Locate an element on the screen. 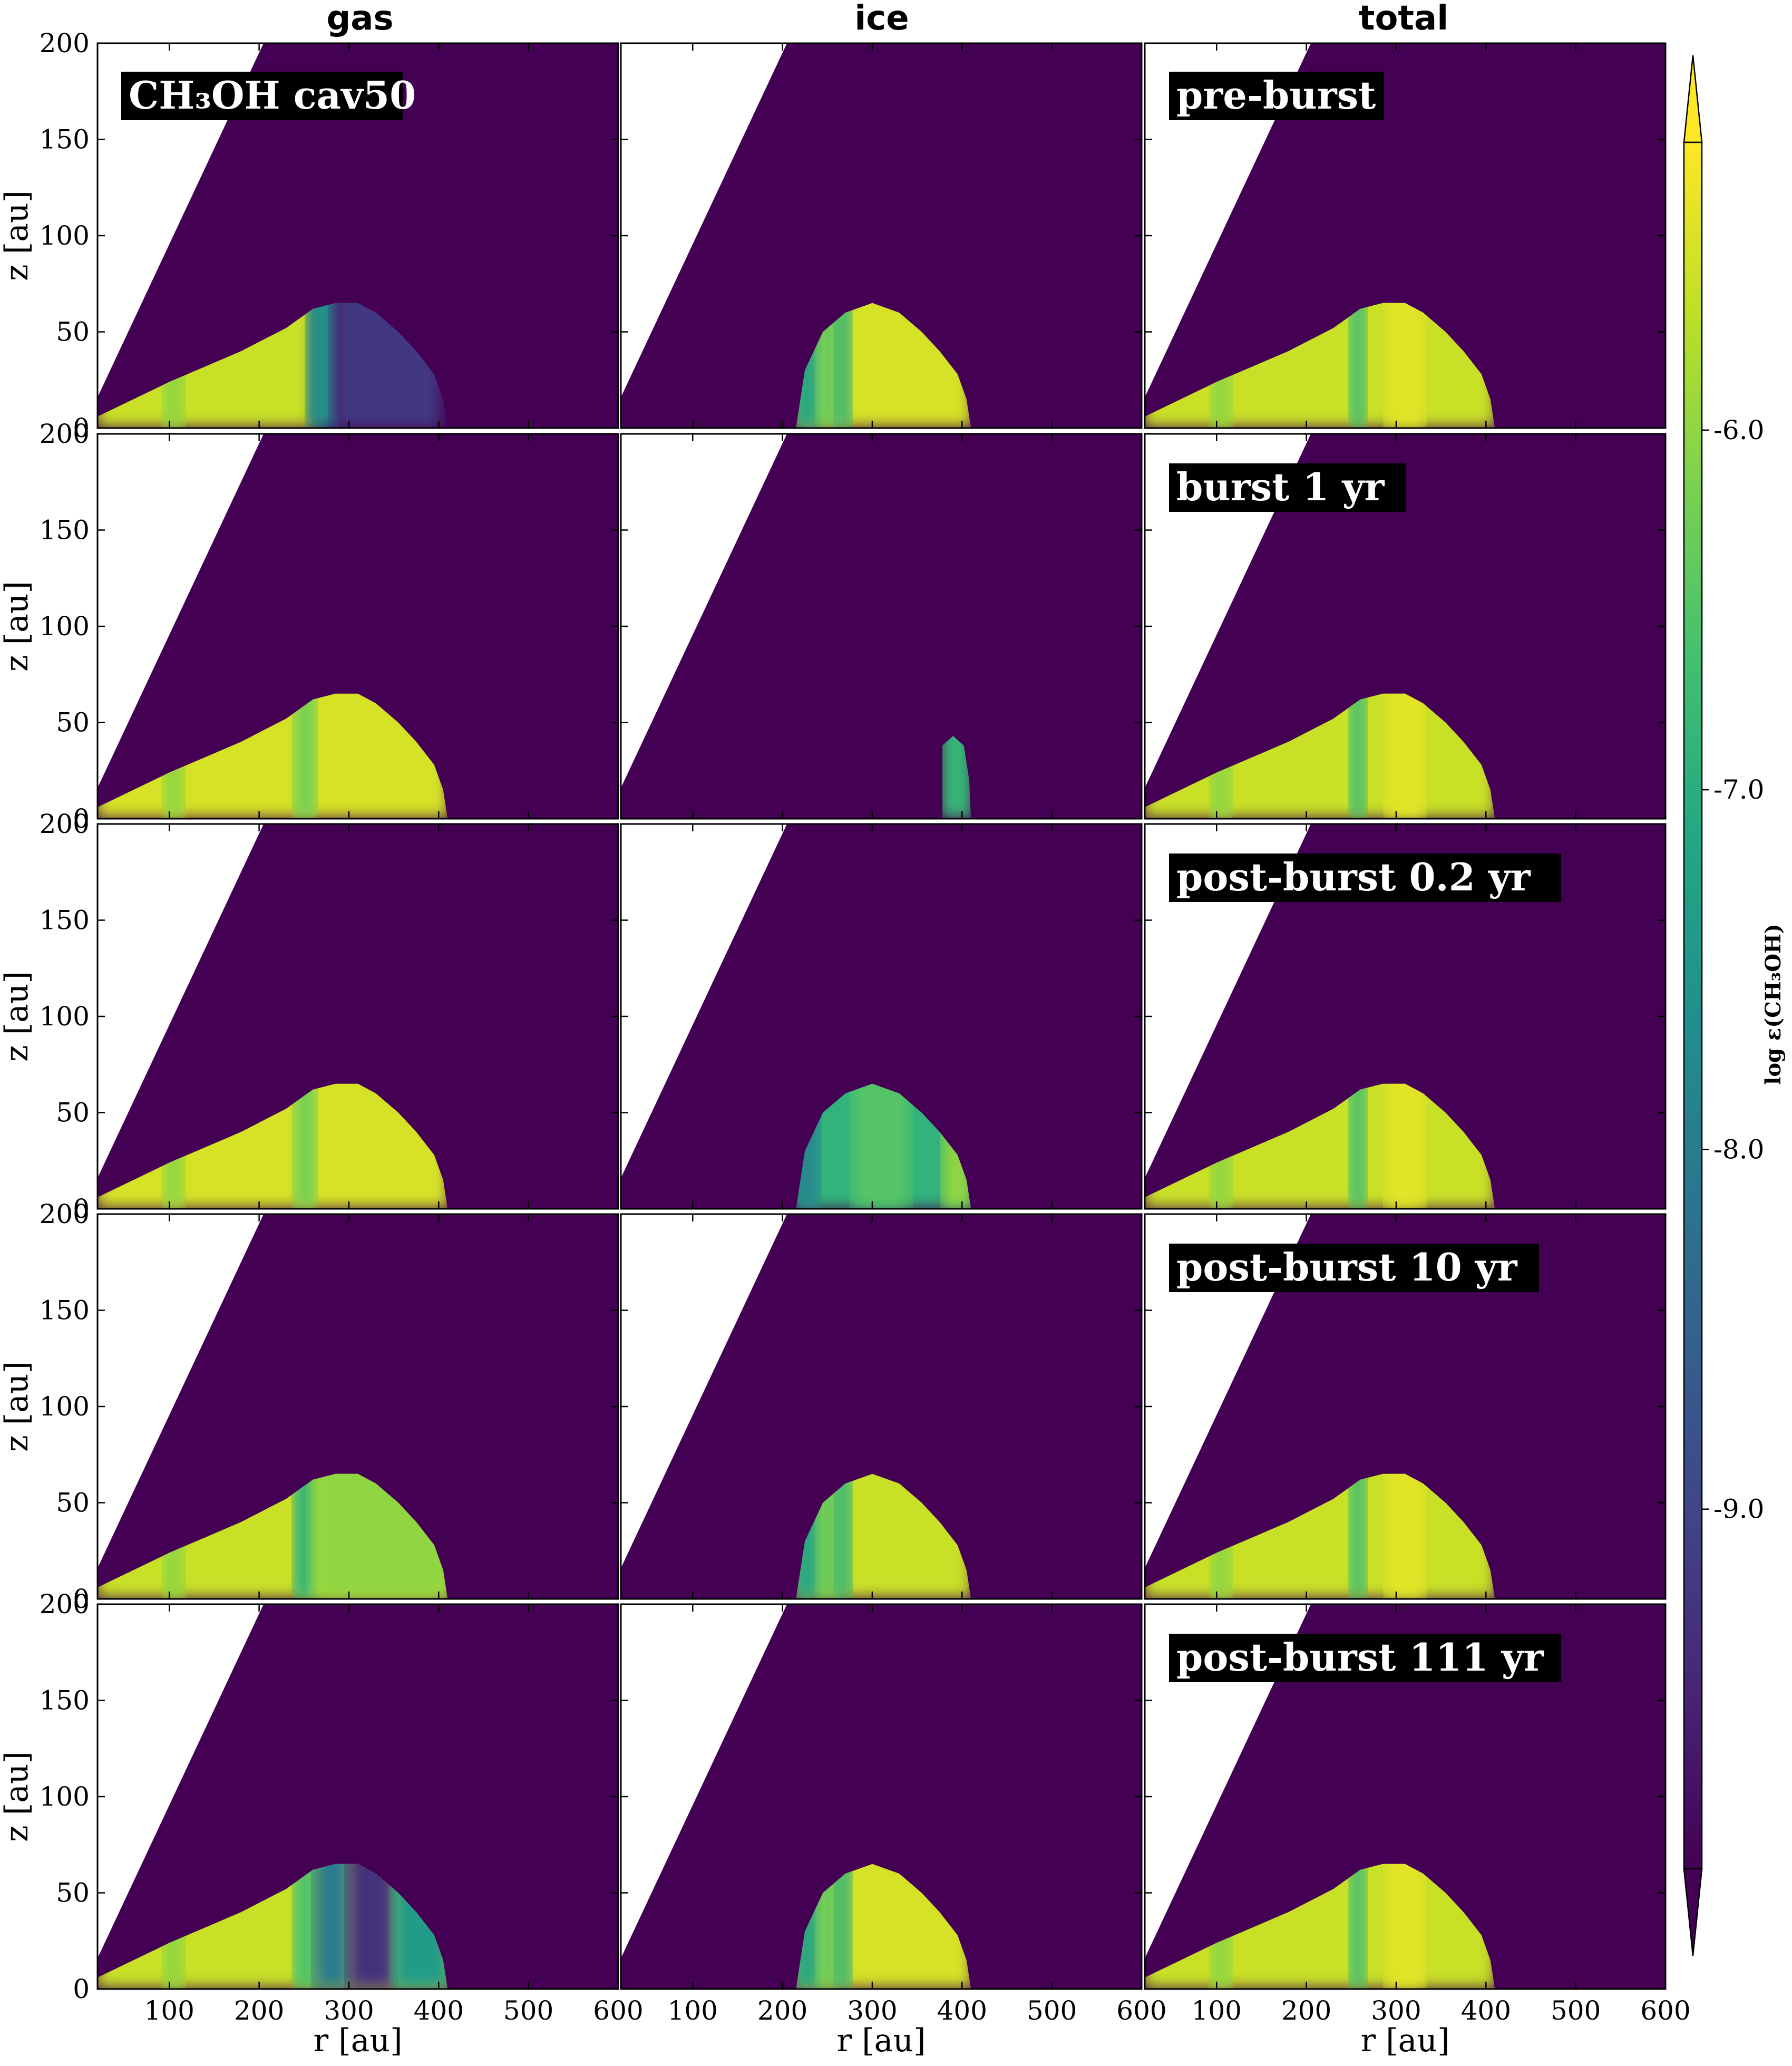 Image resolution: width=1792 pixels, height=2066 pixels. column-title-total: total is located at coordinates (1403, 19).